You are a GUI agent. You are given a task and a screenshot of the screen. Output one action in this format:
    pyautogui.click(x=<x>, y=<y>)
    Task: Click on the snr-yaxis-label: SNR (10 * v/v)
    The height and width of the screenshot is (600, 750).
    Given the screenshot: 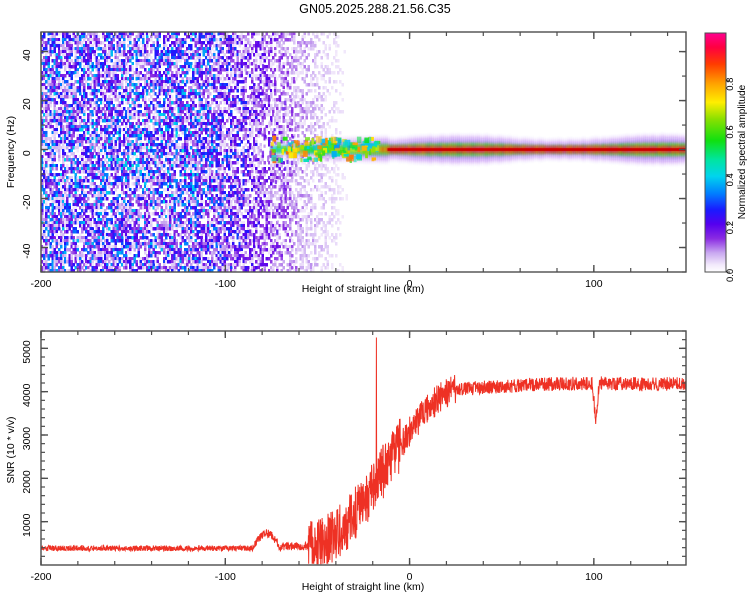 What is the action you would take?
    pyautogui.click(x=11, y=449)
    